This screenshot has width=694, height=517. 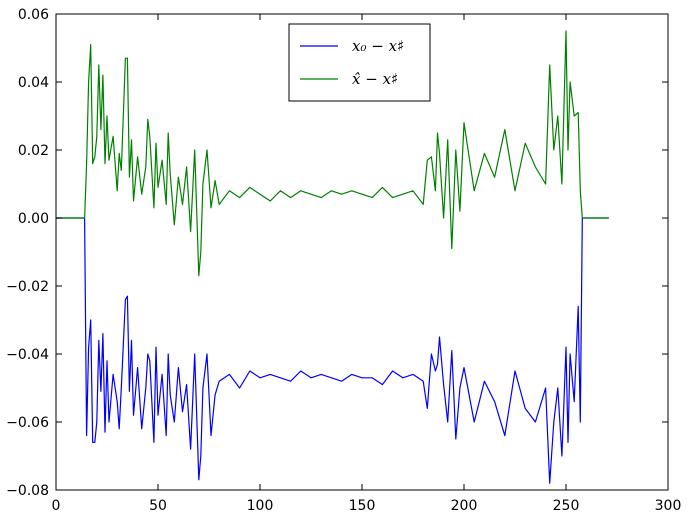 What do you see at coordinates (56, 506) in the screenshot?
I see `x-tick-label: 0` at bounding box center [56, 506].